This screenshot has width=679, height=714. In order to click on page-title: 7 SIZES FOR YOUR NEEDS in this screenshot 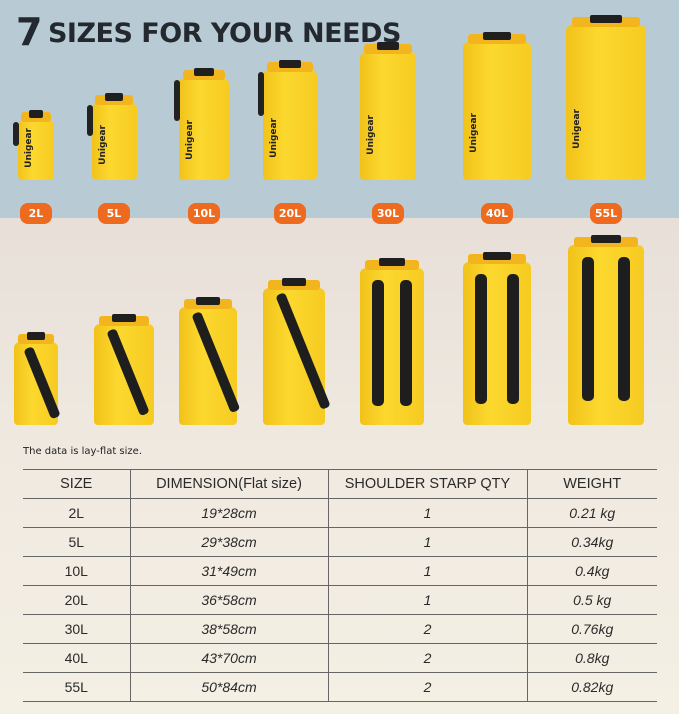, I will do `click(208, 32)`.